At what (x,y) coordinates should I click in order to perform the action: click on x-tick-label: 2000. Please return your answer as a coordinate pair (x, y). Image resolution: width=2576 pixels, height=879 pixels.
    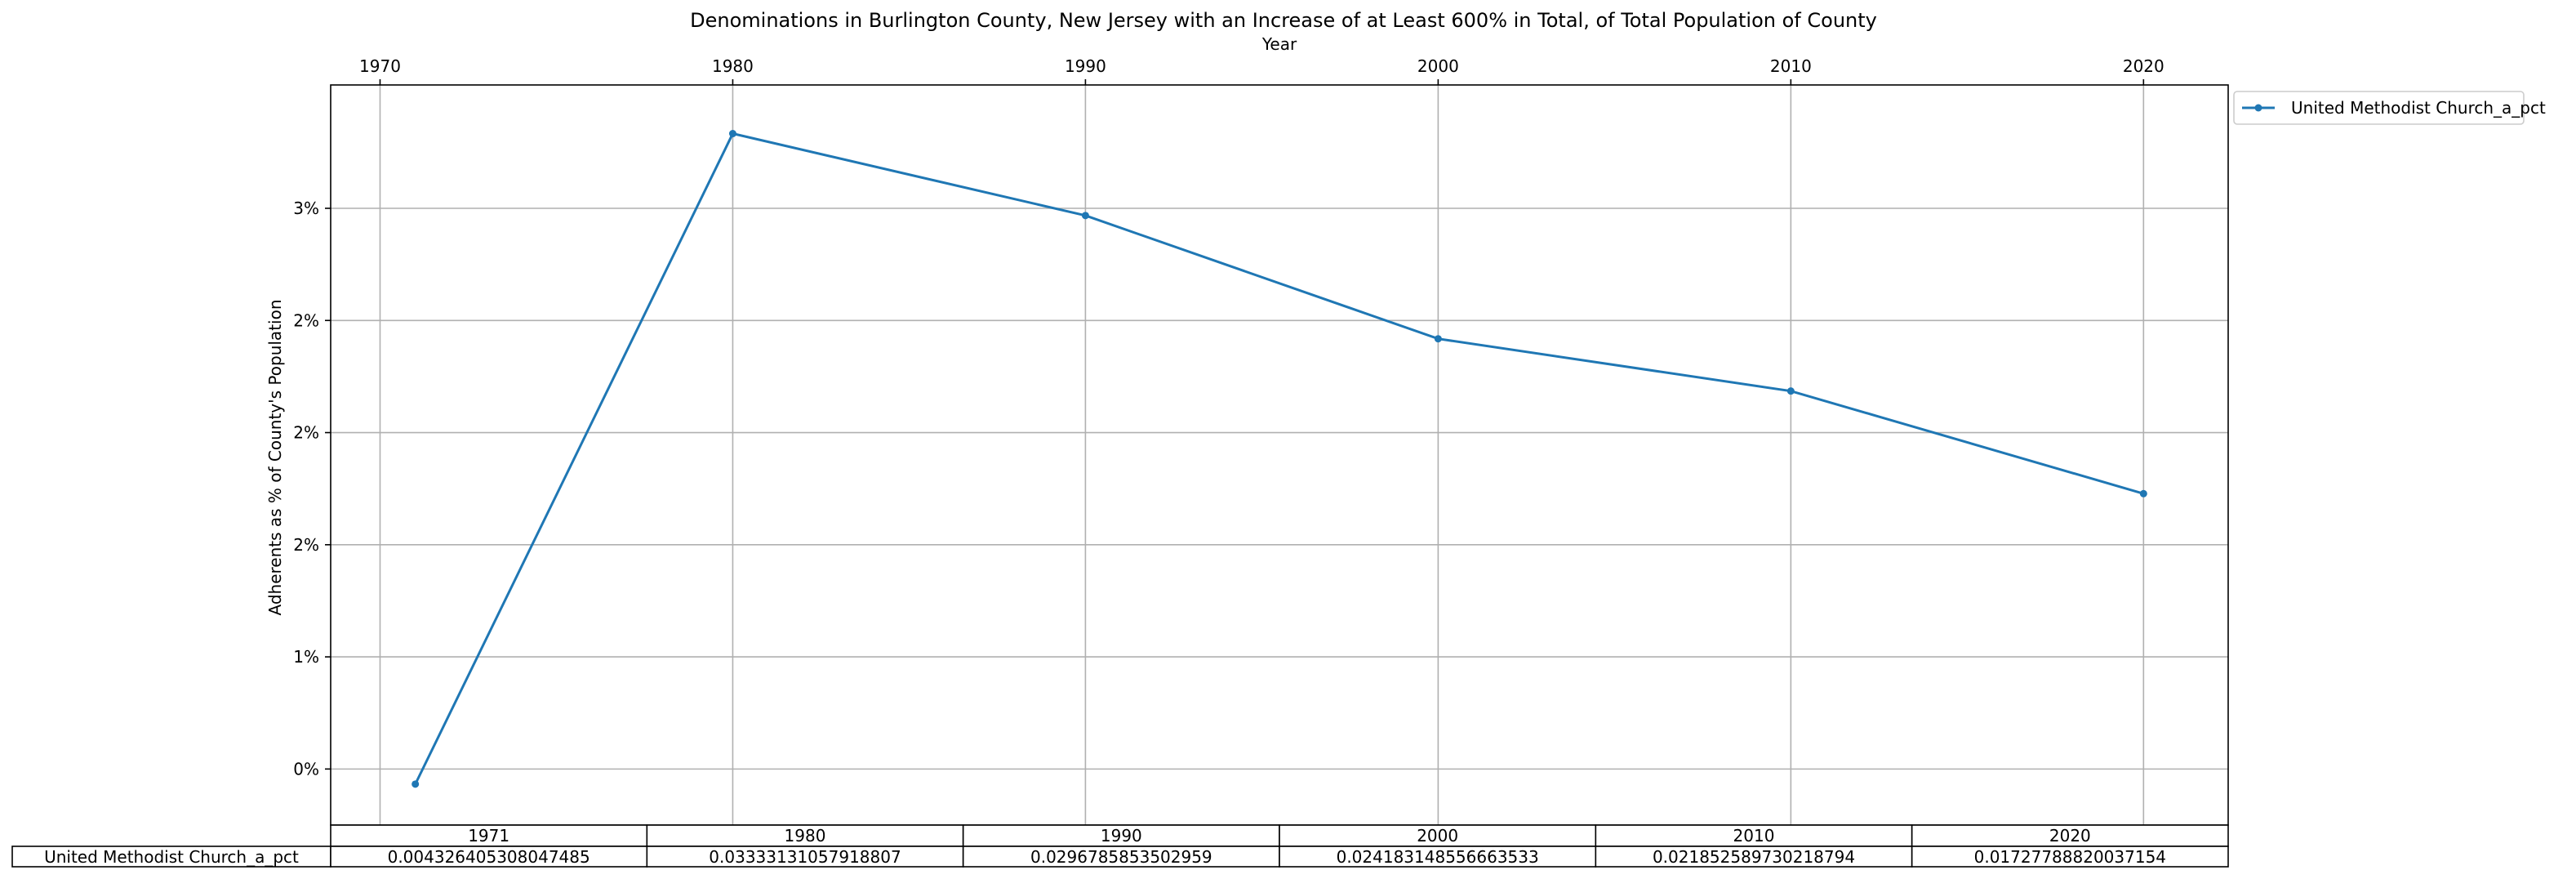
    Looking at the image, I should click on (1438, 66).